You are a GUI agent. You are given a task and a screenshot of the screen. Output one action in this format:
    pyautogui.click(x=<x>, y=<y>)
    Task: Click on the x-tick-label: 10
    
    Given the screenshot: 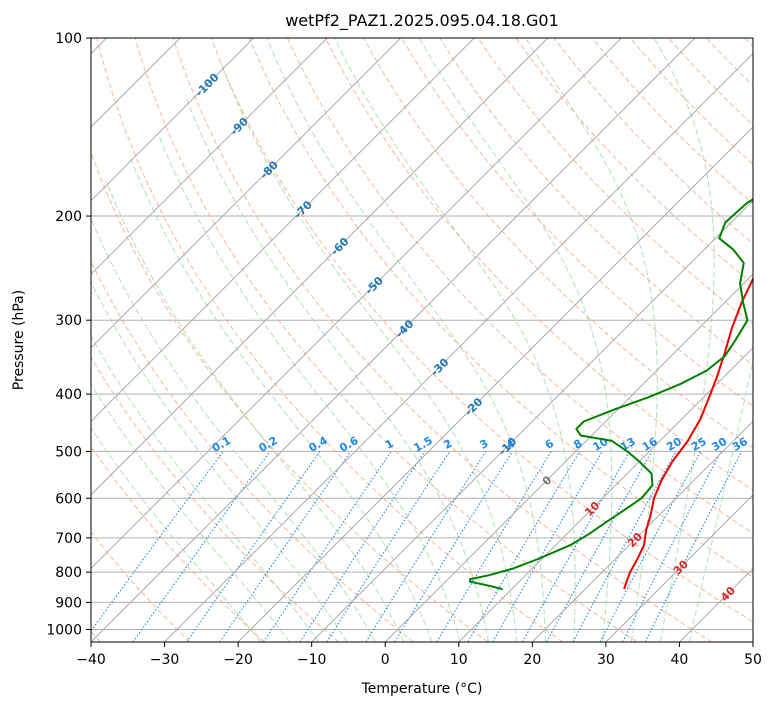 What is the action you would take?
    pyautogui.click(x=459, y=660)
    